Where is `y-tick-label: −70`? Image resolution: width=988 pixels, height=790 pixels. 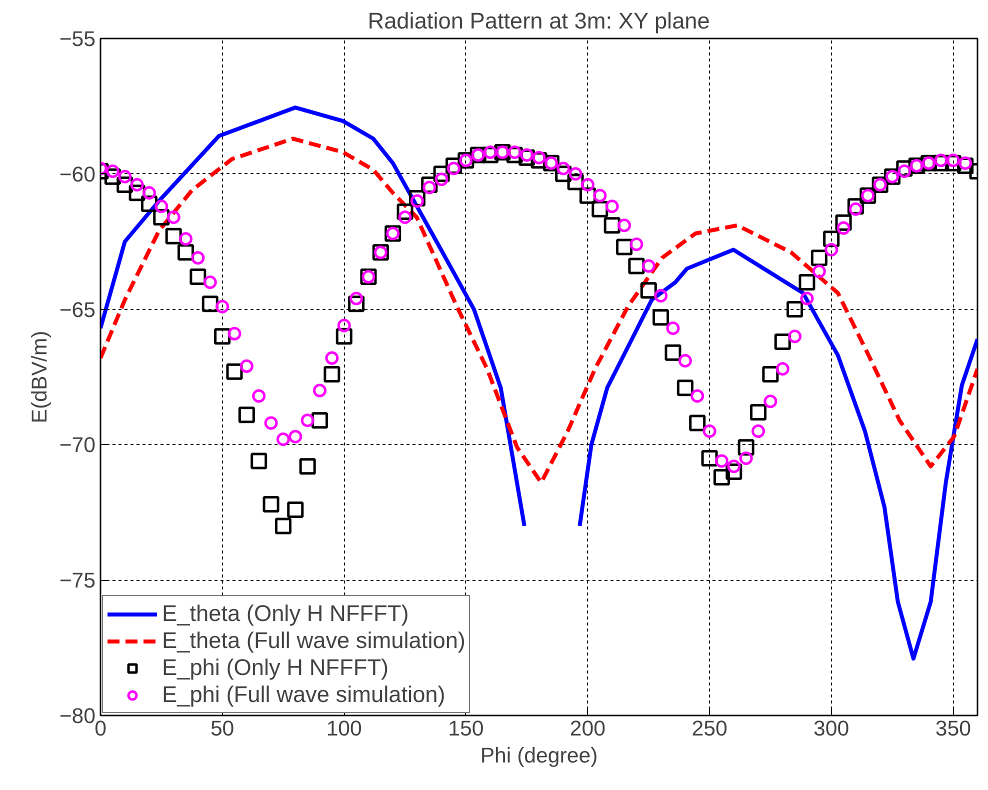
y-tick-label: −70 is located at coordinates (77, 445).